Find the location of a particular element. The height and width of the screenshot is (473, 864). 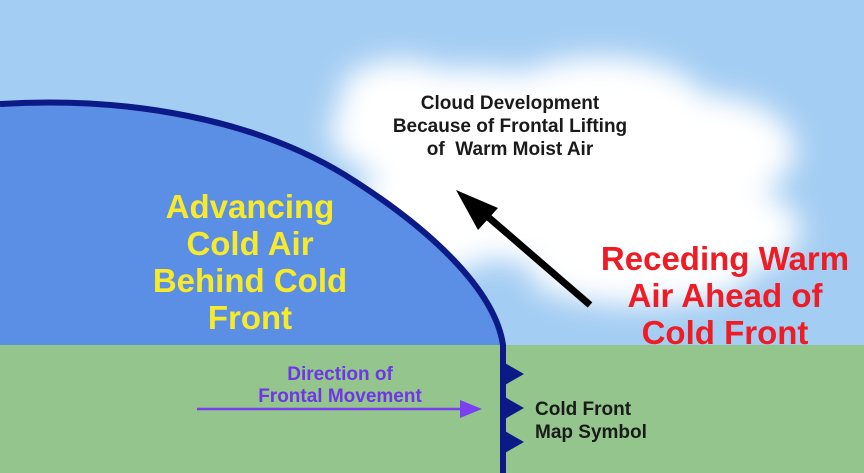

map-symbol-label: Cold Front Map Symbol is located at coordinates (591, 421).